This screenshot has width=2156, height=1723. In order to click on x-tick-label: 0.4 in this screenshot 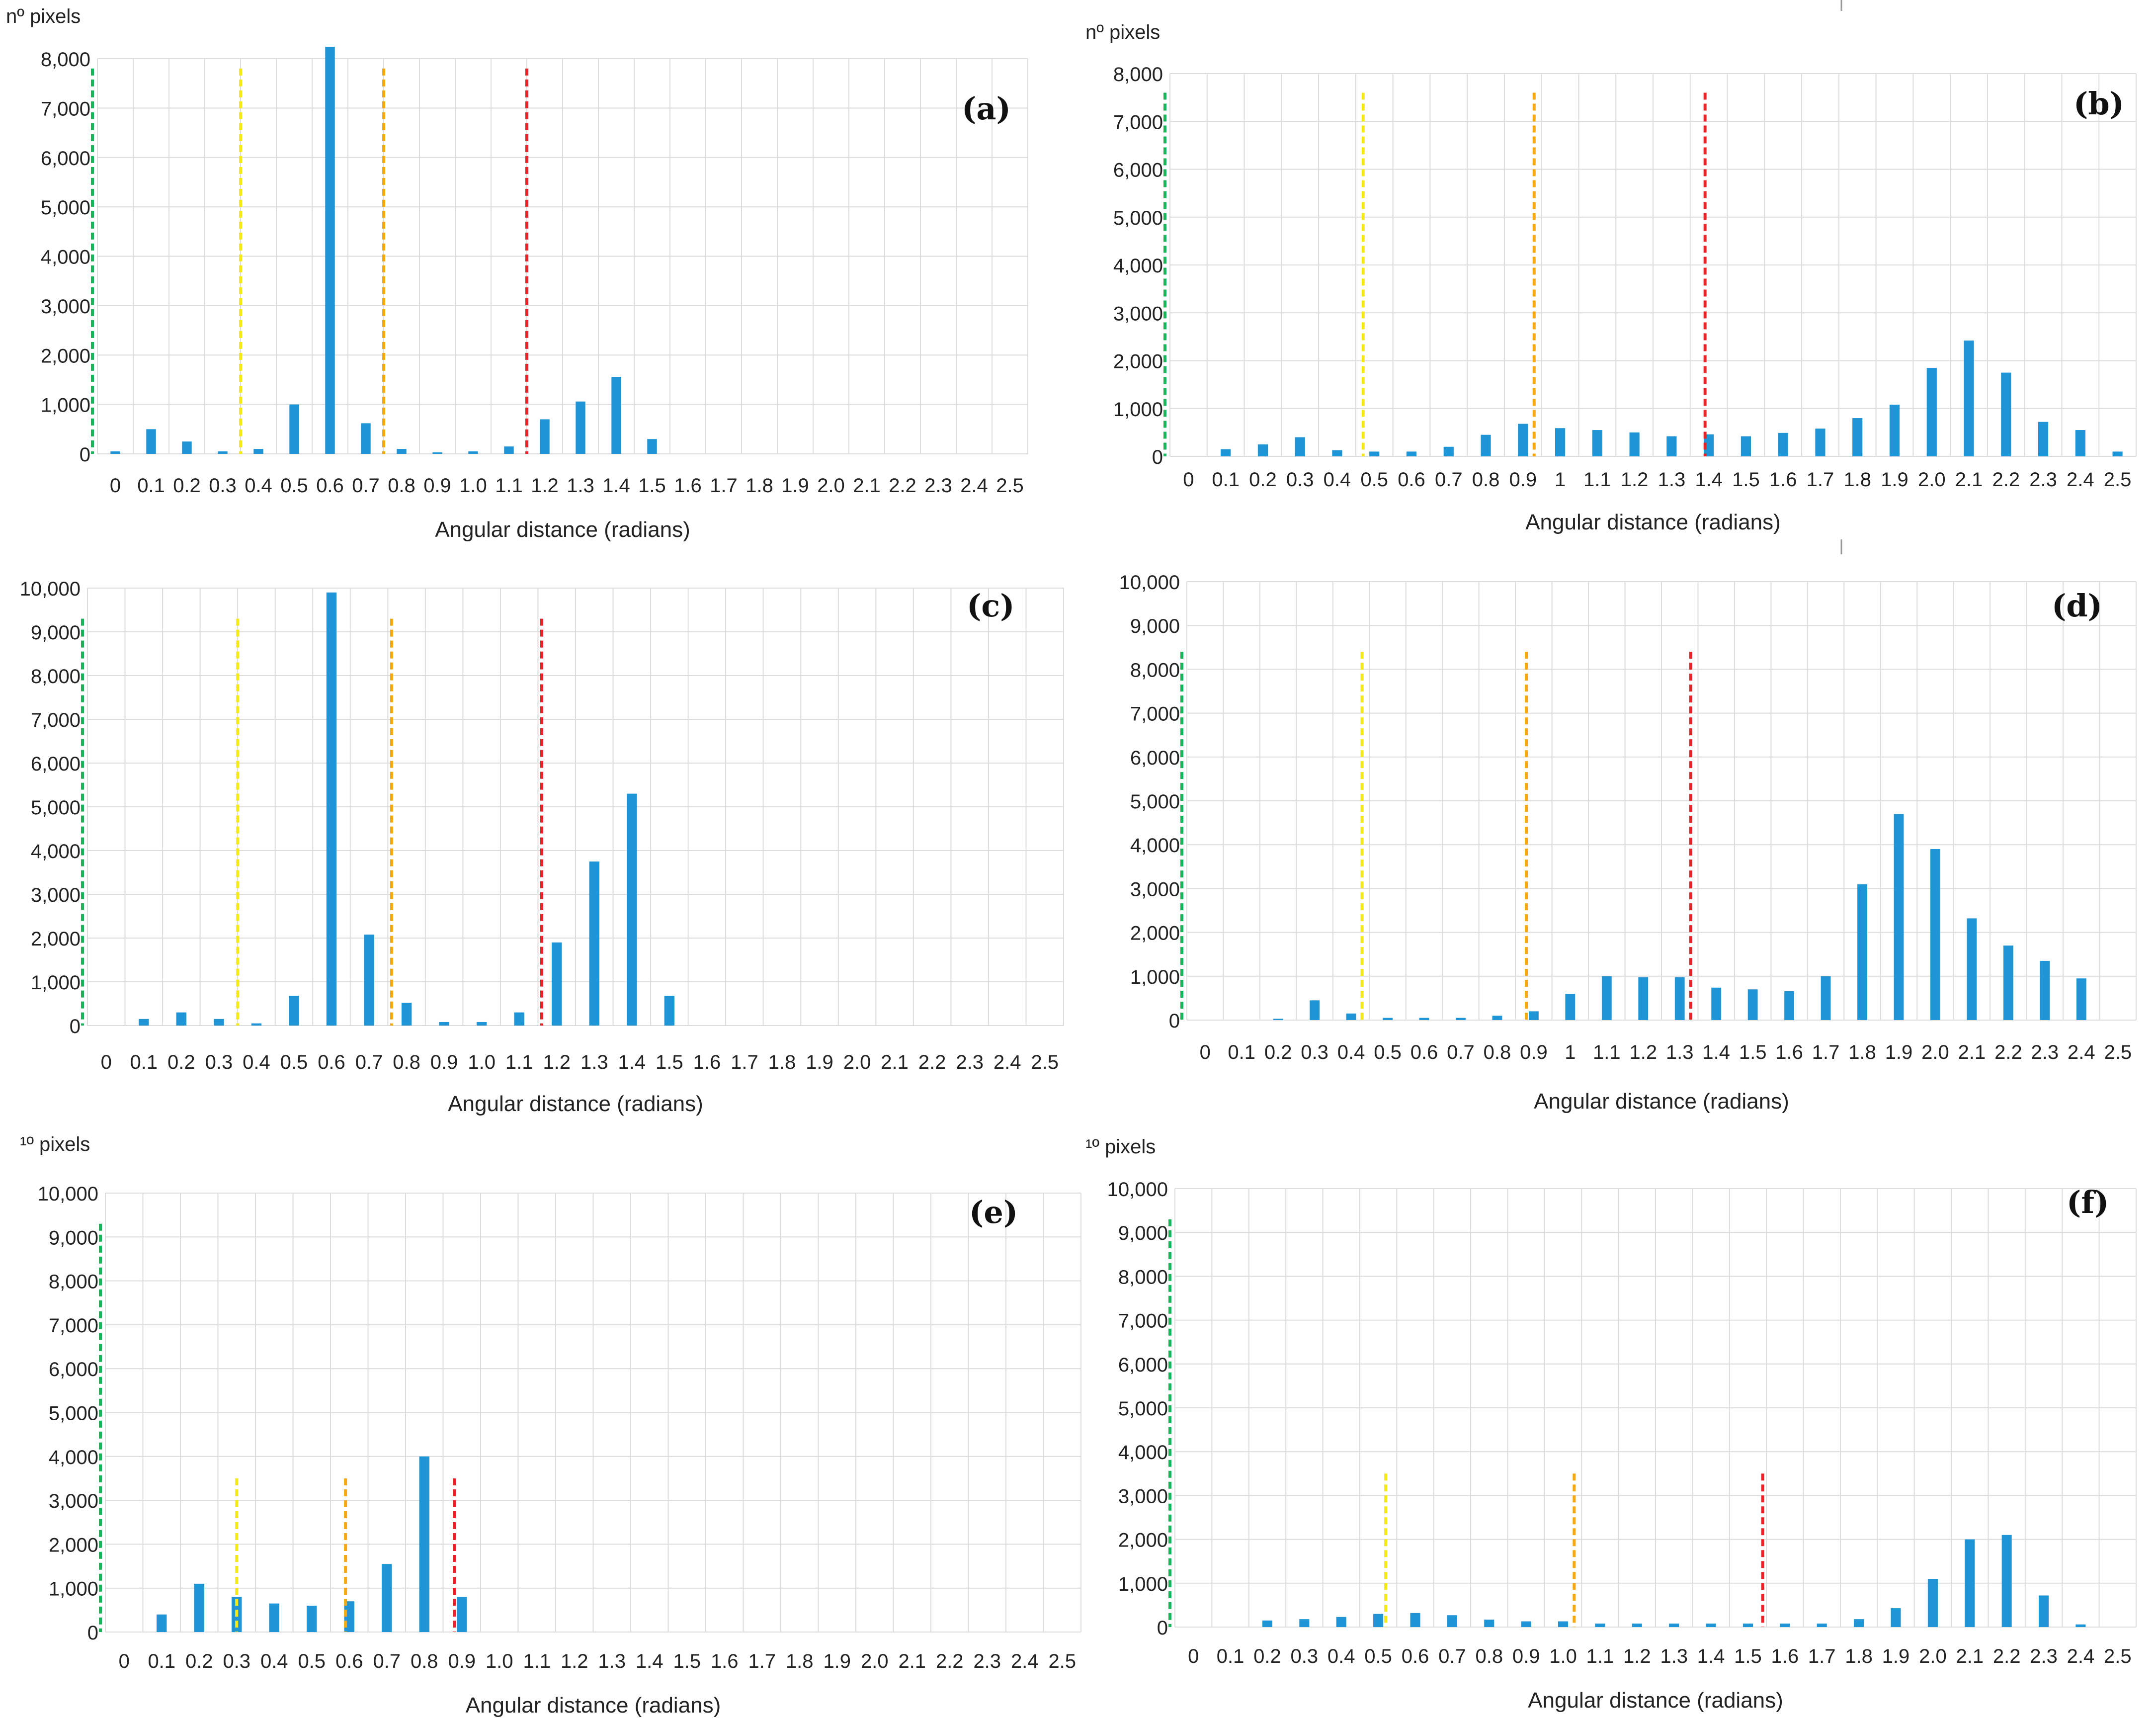, I will do `click(1341, 1656)`.